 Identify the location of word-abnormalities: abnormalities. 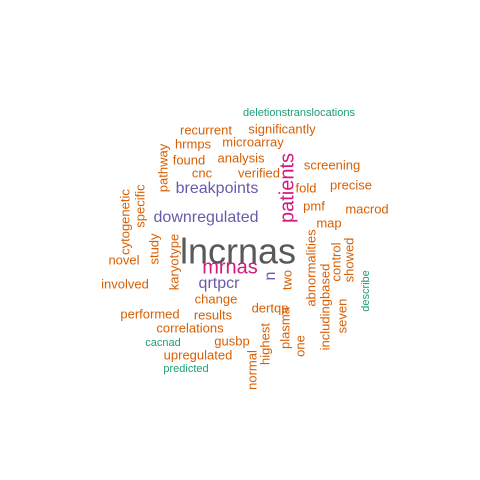
(310, 268).